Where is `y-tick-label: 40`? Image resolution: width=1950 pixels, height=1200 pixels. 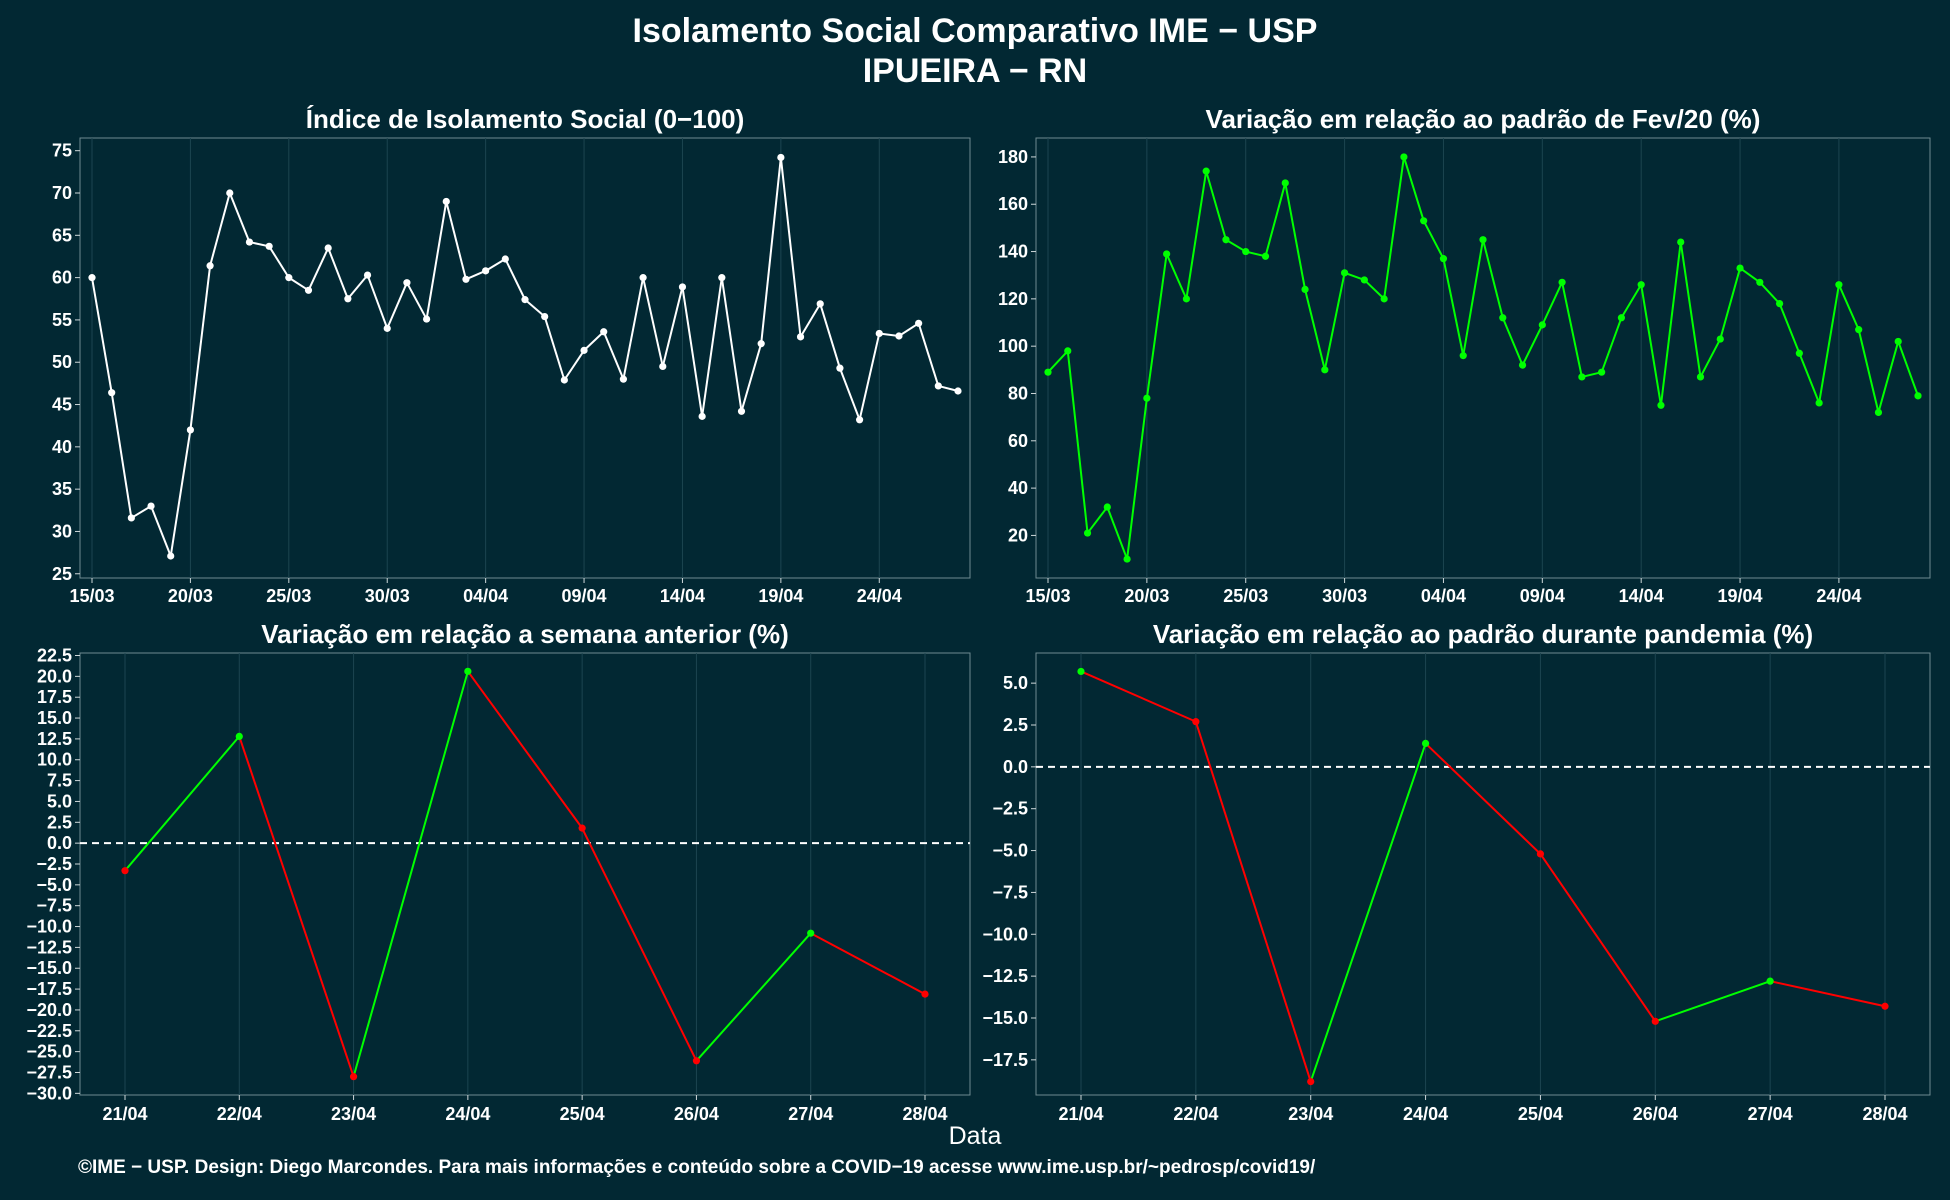 y-tick-label: 40 is located at coordinates (1018, 488).